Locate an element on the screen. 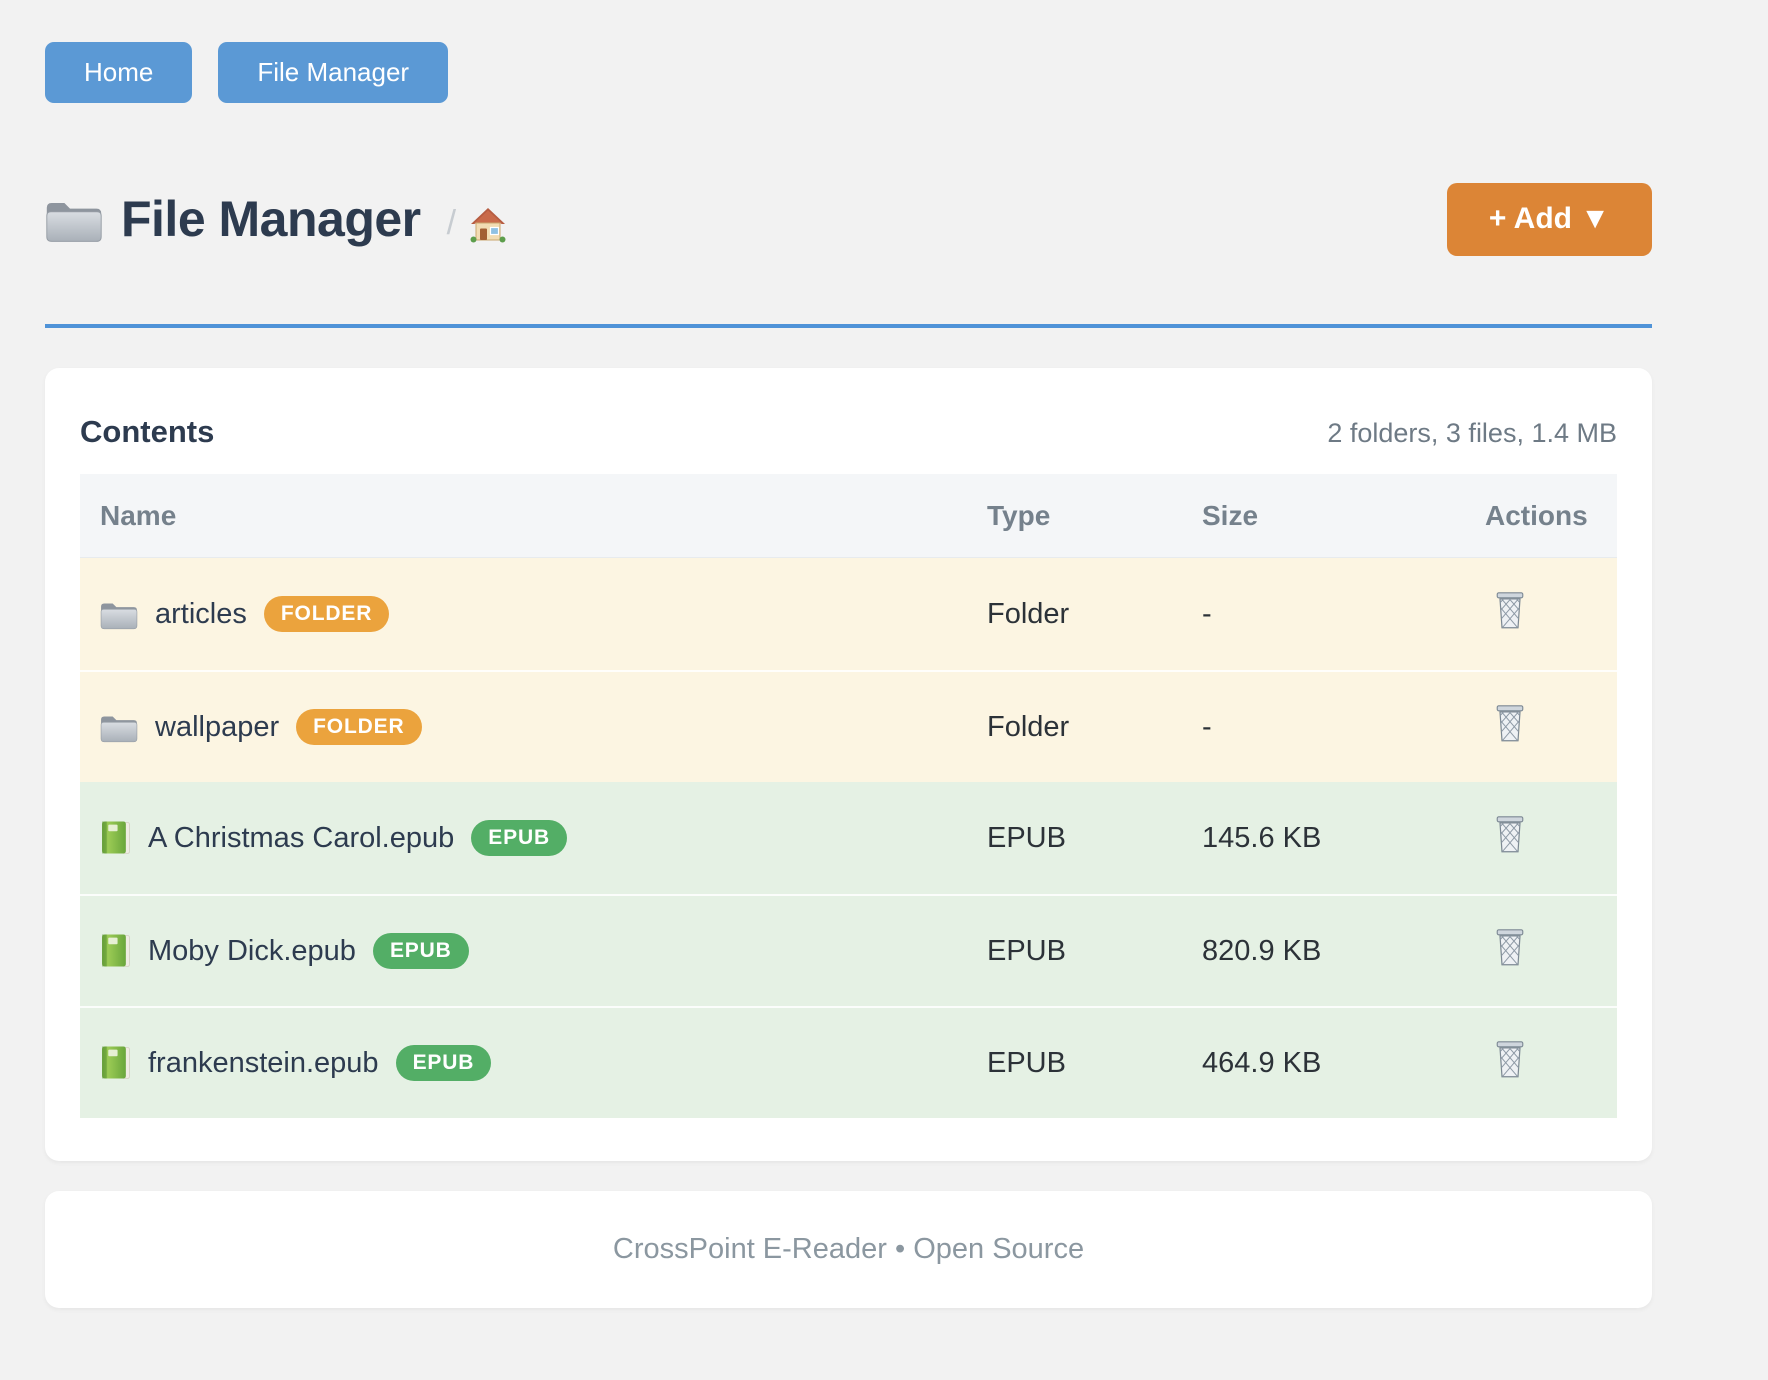  page-header: File Manager / + Add ▼ is located at coordinates (848, 219).